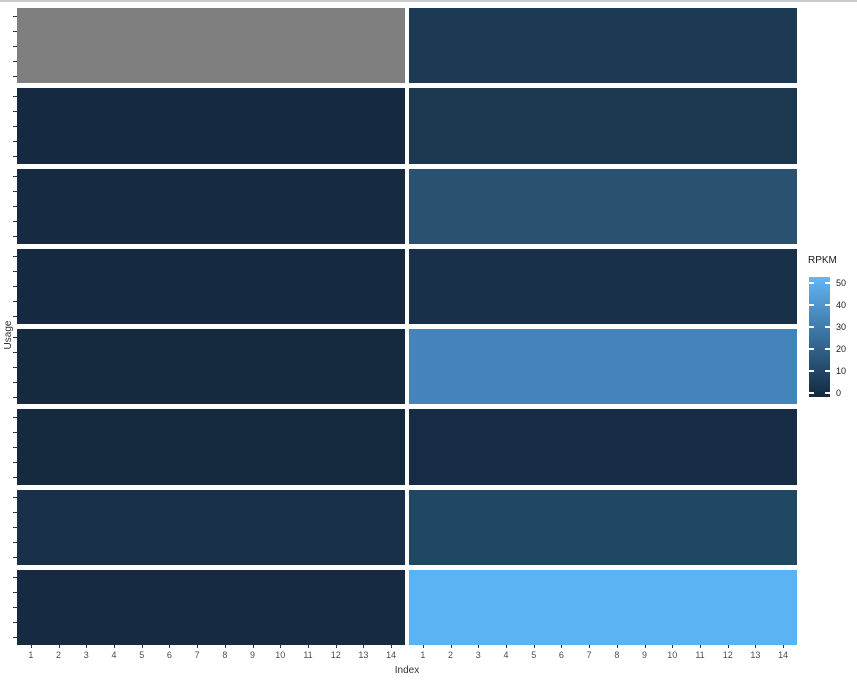  What do you see at coordinates (391, 655) in the screenshot?
I see `x-axis-label-panel-1-14: 14` at bounding box center [391, 655].